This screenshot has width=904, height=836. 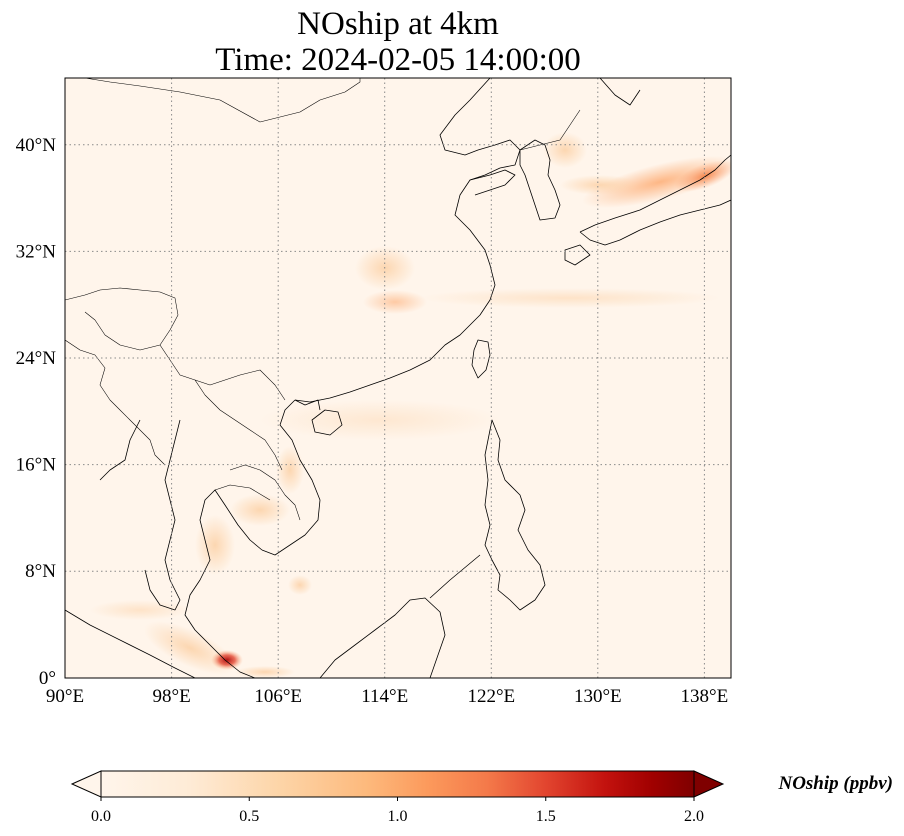 What do you see at coordinates (47, 678) in the screenshot?
I see `y-tick-label: 0°` at bounding box center [47, 678].